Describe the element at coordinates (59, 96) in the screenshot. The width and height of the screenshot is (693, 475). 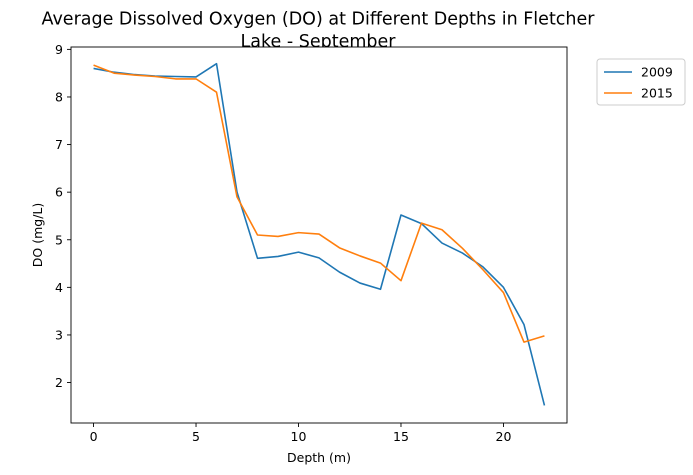
I see `y-tick-label: 8` at that location.